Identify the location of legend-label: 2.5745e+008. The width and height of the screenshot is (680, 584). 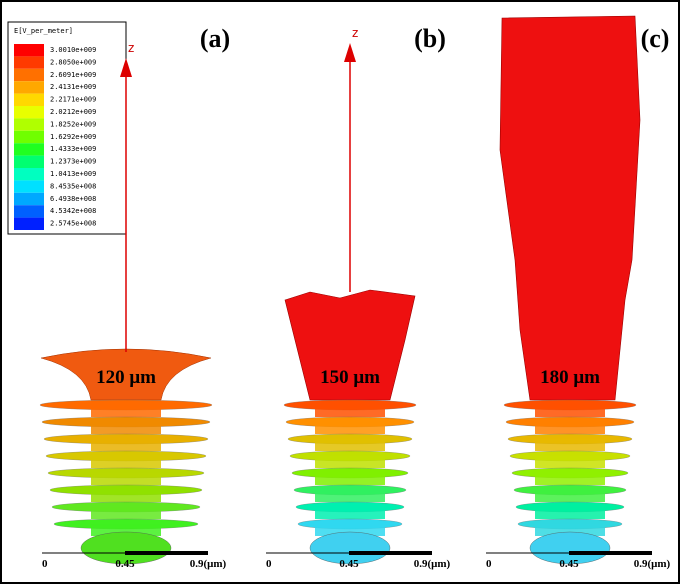
(73, 224).